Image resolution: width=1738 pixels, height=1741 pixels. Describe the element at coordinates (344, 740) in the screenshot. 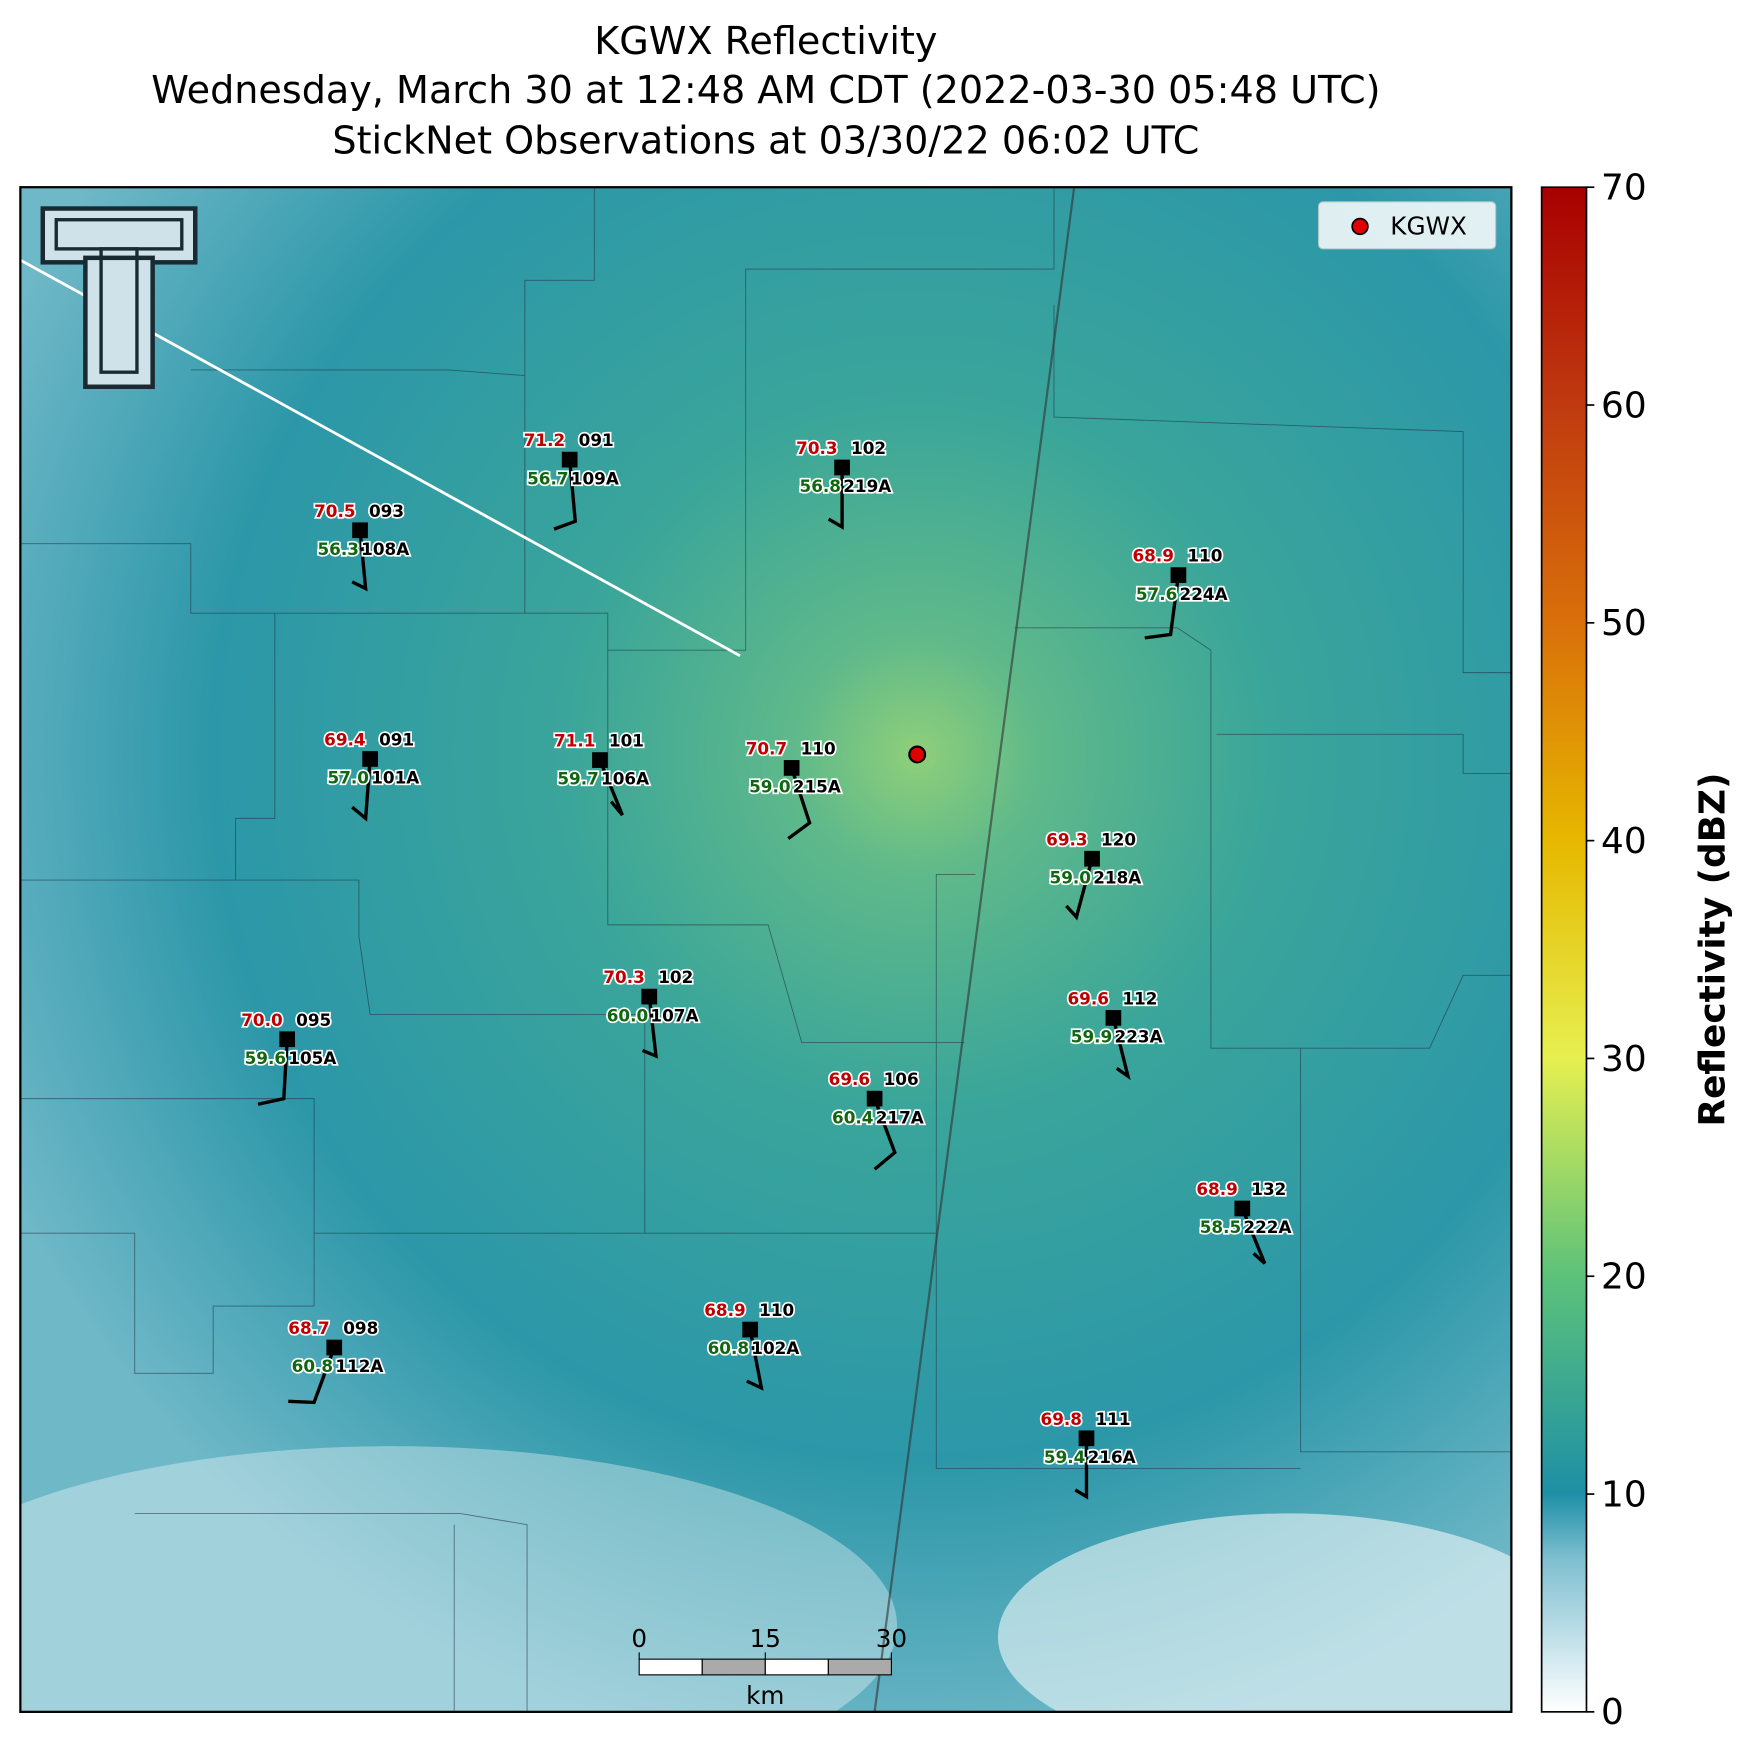

I see `temperature: 69.4` at that location.